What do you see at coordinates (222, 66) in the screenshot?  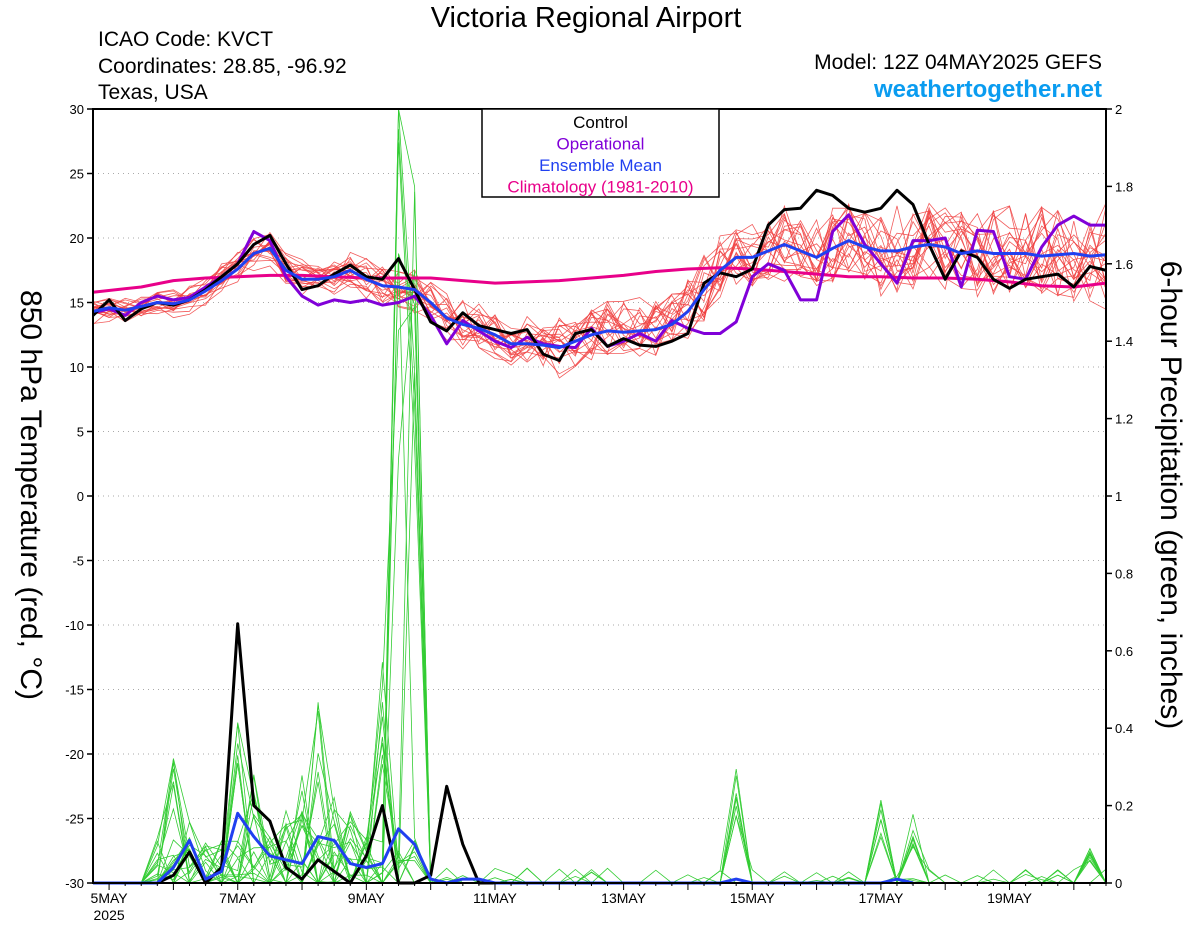 I see `coordinates: Coordinates: 28.85, -96.92` at bounding box center [222, 66].